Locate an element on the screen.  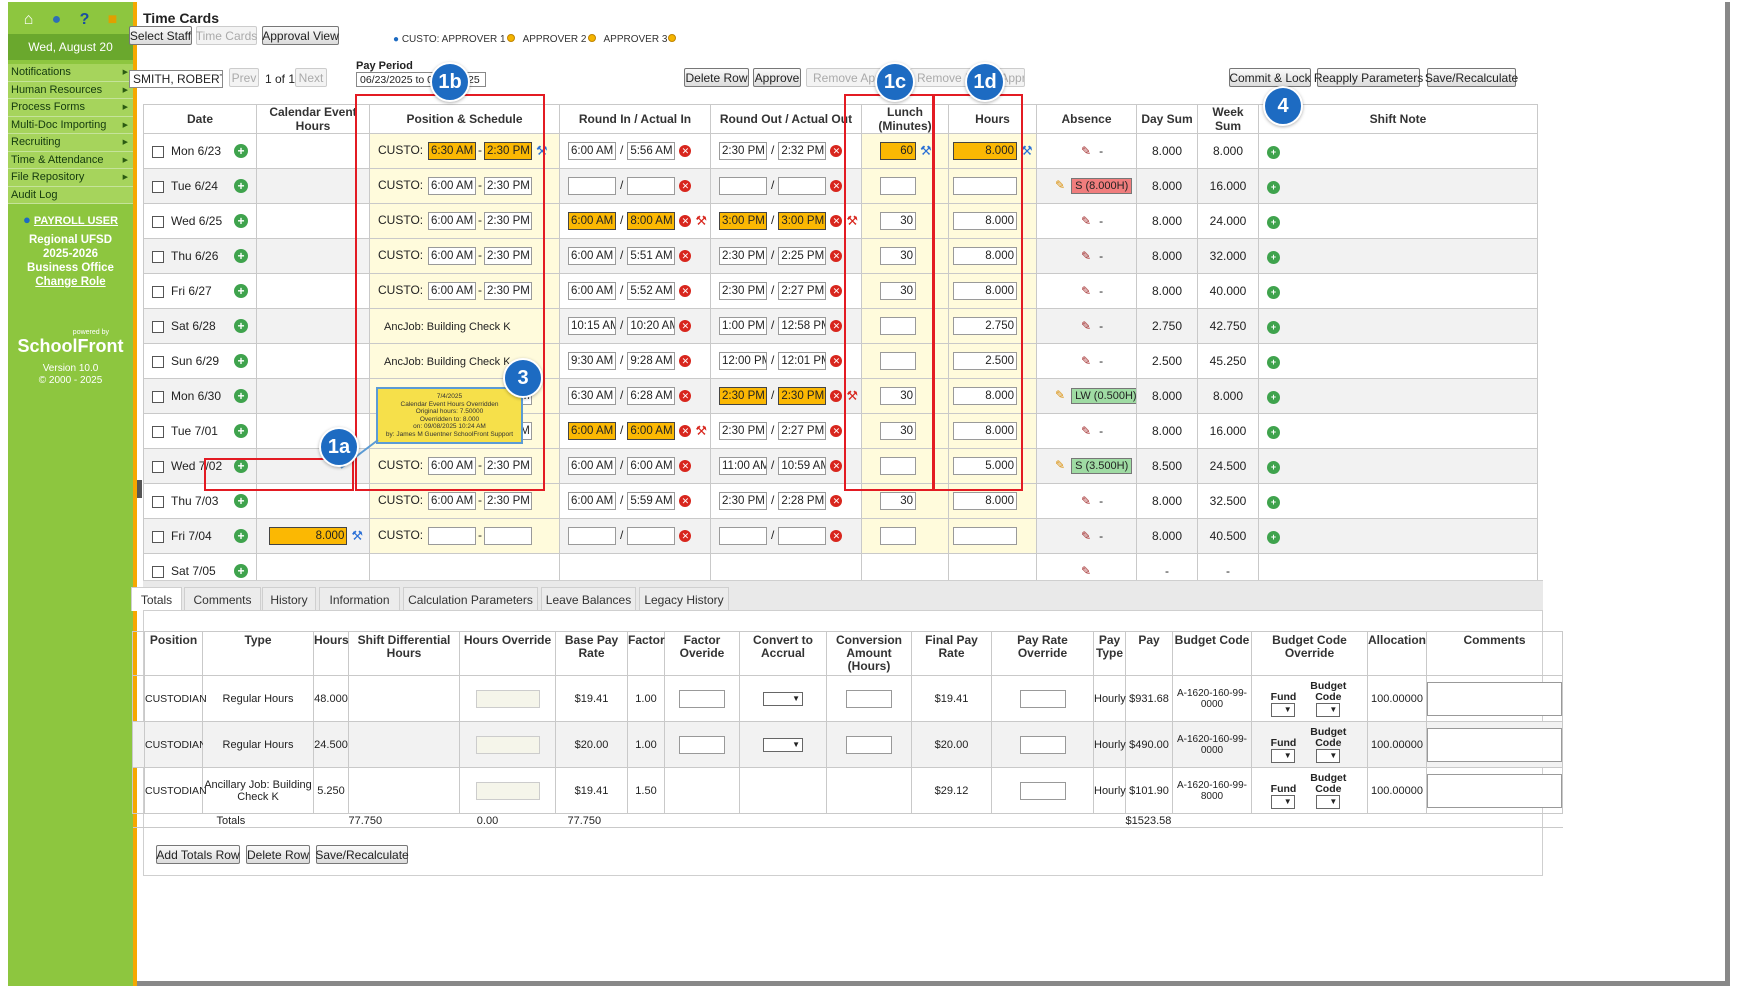
sidebar-item-notifications: Notifications ▶ is located at coordinates (70, 73).